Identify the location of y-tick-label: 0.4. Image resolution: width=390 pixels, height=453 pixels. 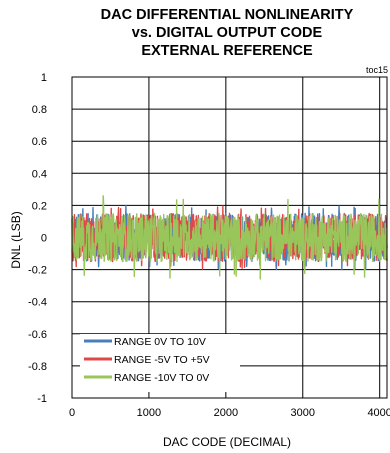
(39, 174).